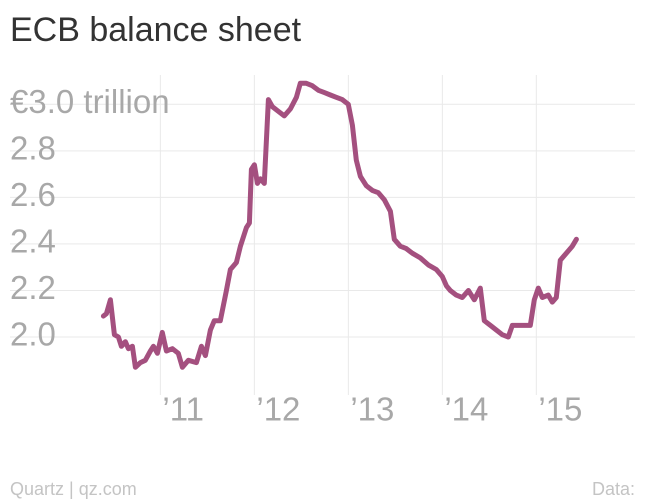 Image resolution: width=645 pixels, height=504 pixels. I want to click on y-tick-label: 2.2, so click(33, 287).